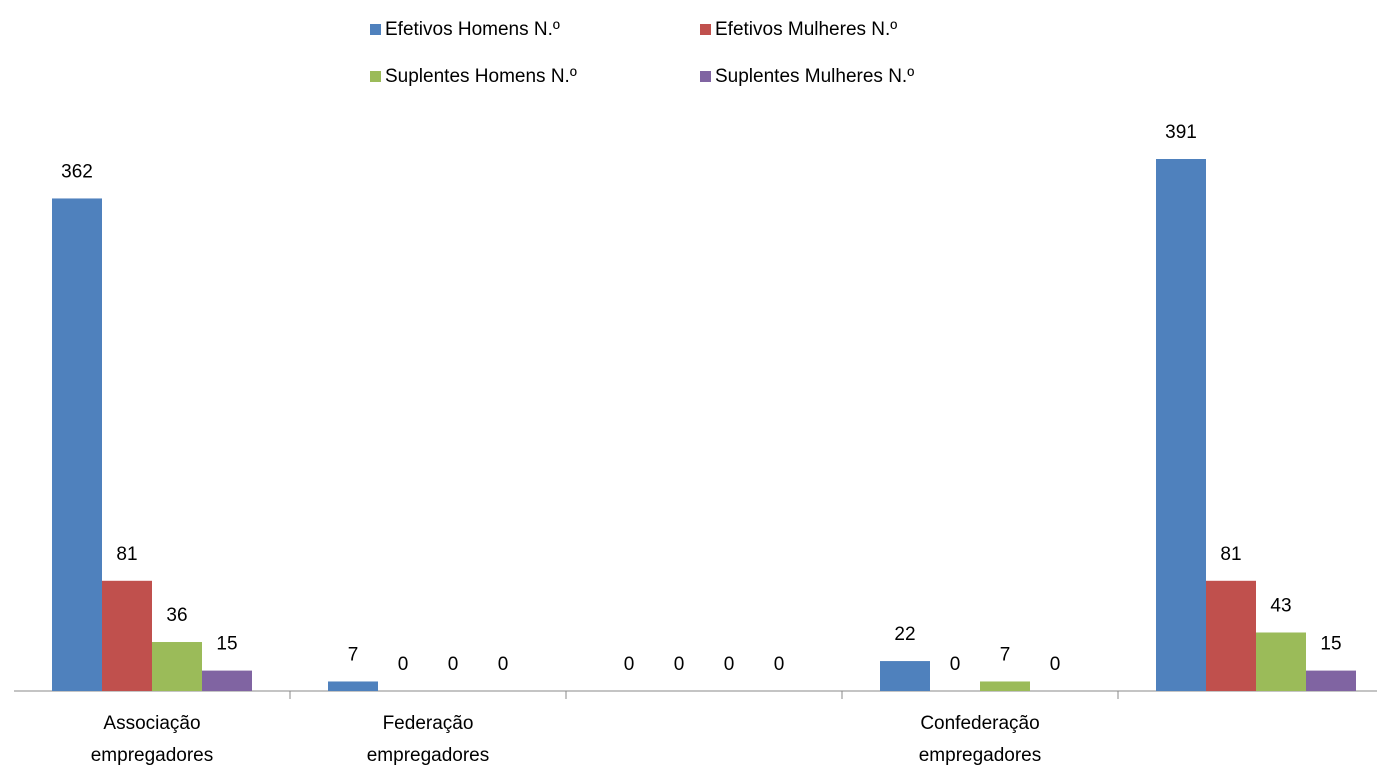 Image resolution: width=1377 pixels, height=775 pixels. I want to click on data-label: 362, so click(77, 171).